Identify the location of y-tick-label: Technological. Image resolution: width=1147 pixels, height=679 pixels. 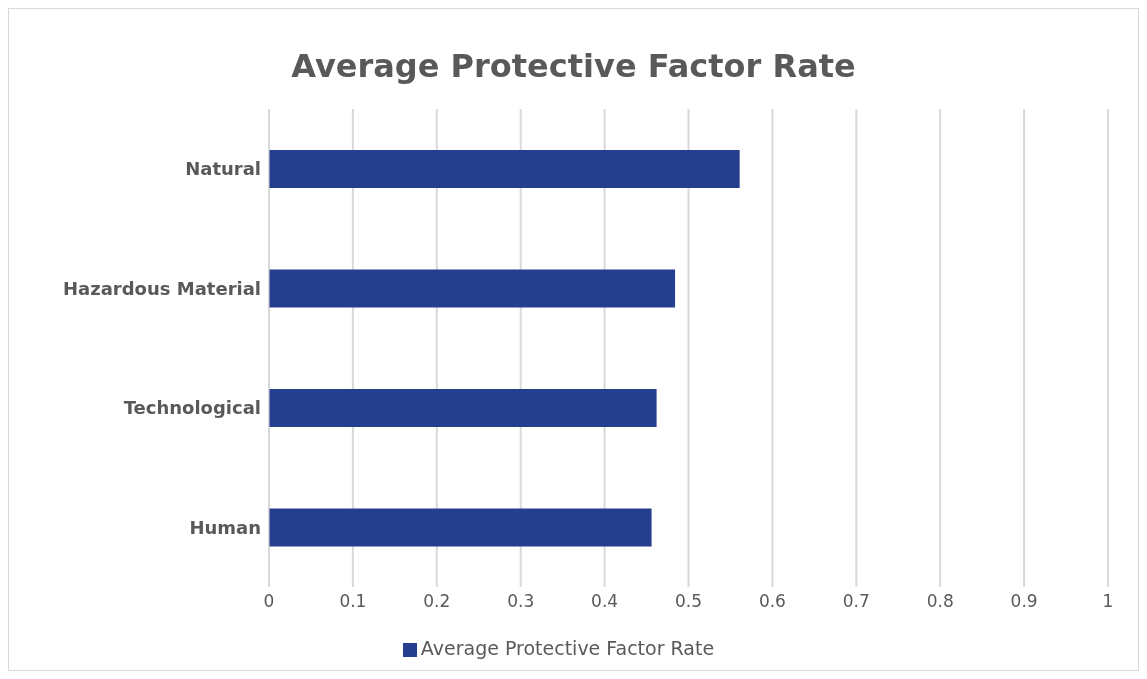
(192, 408).